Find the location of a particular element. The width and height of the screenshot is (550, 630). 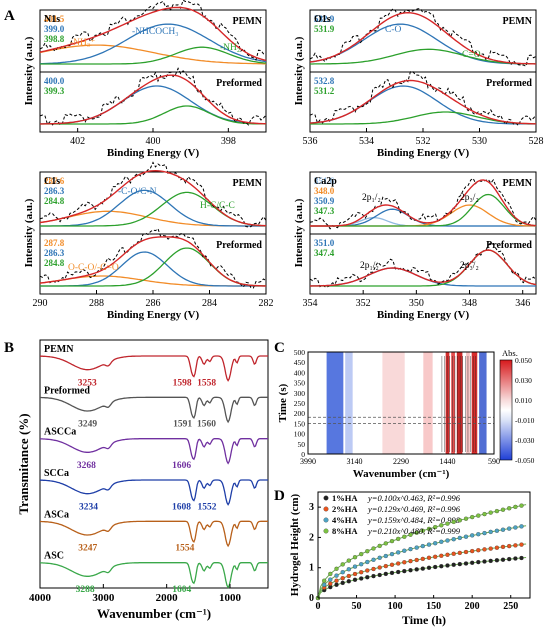

ftir-peak-label: 1560 is located at coordinates (206, 425).